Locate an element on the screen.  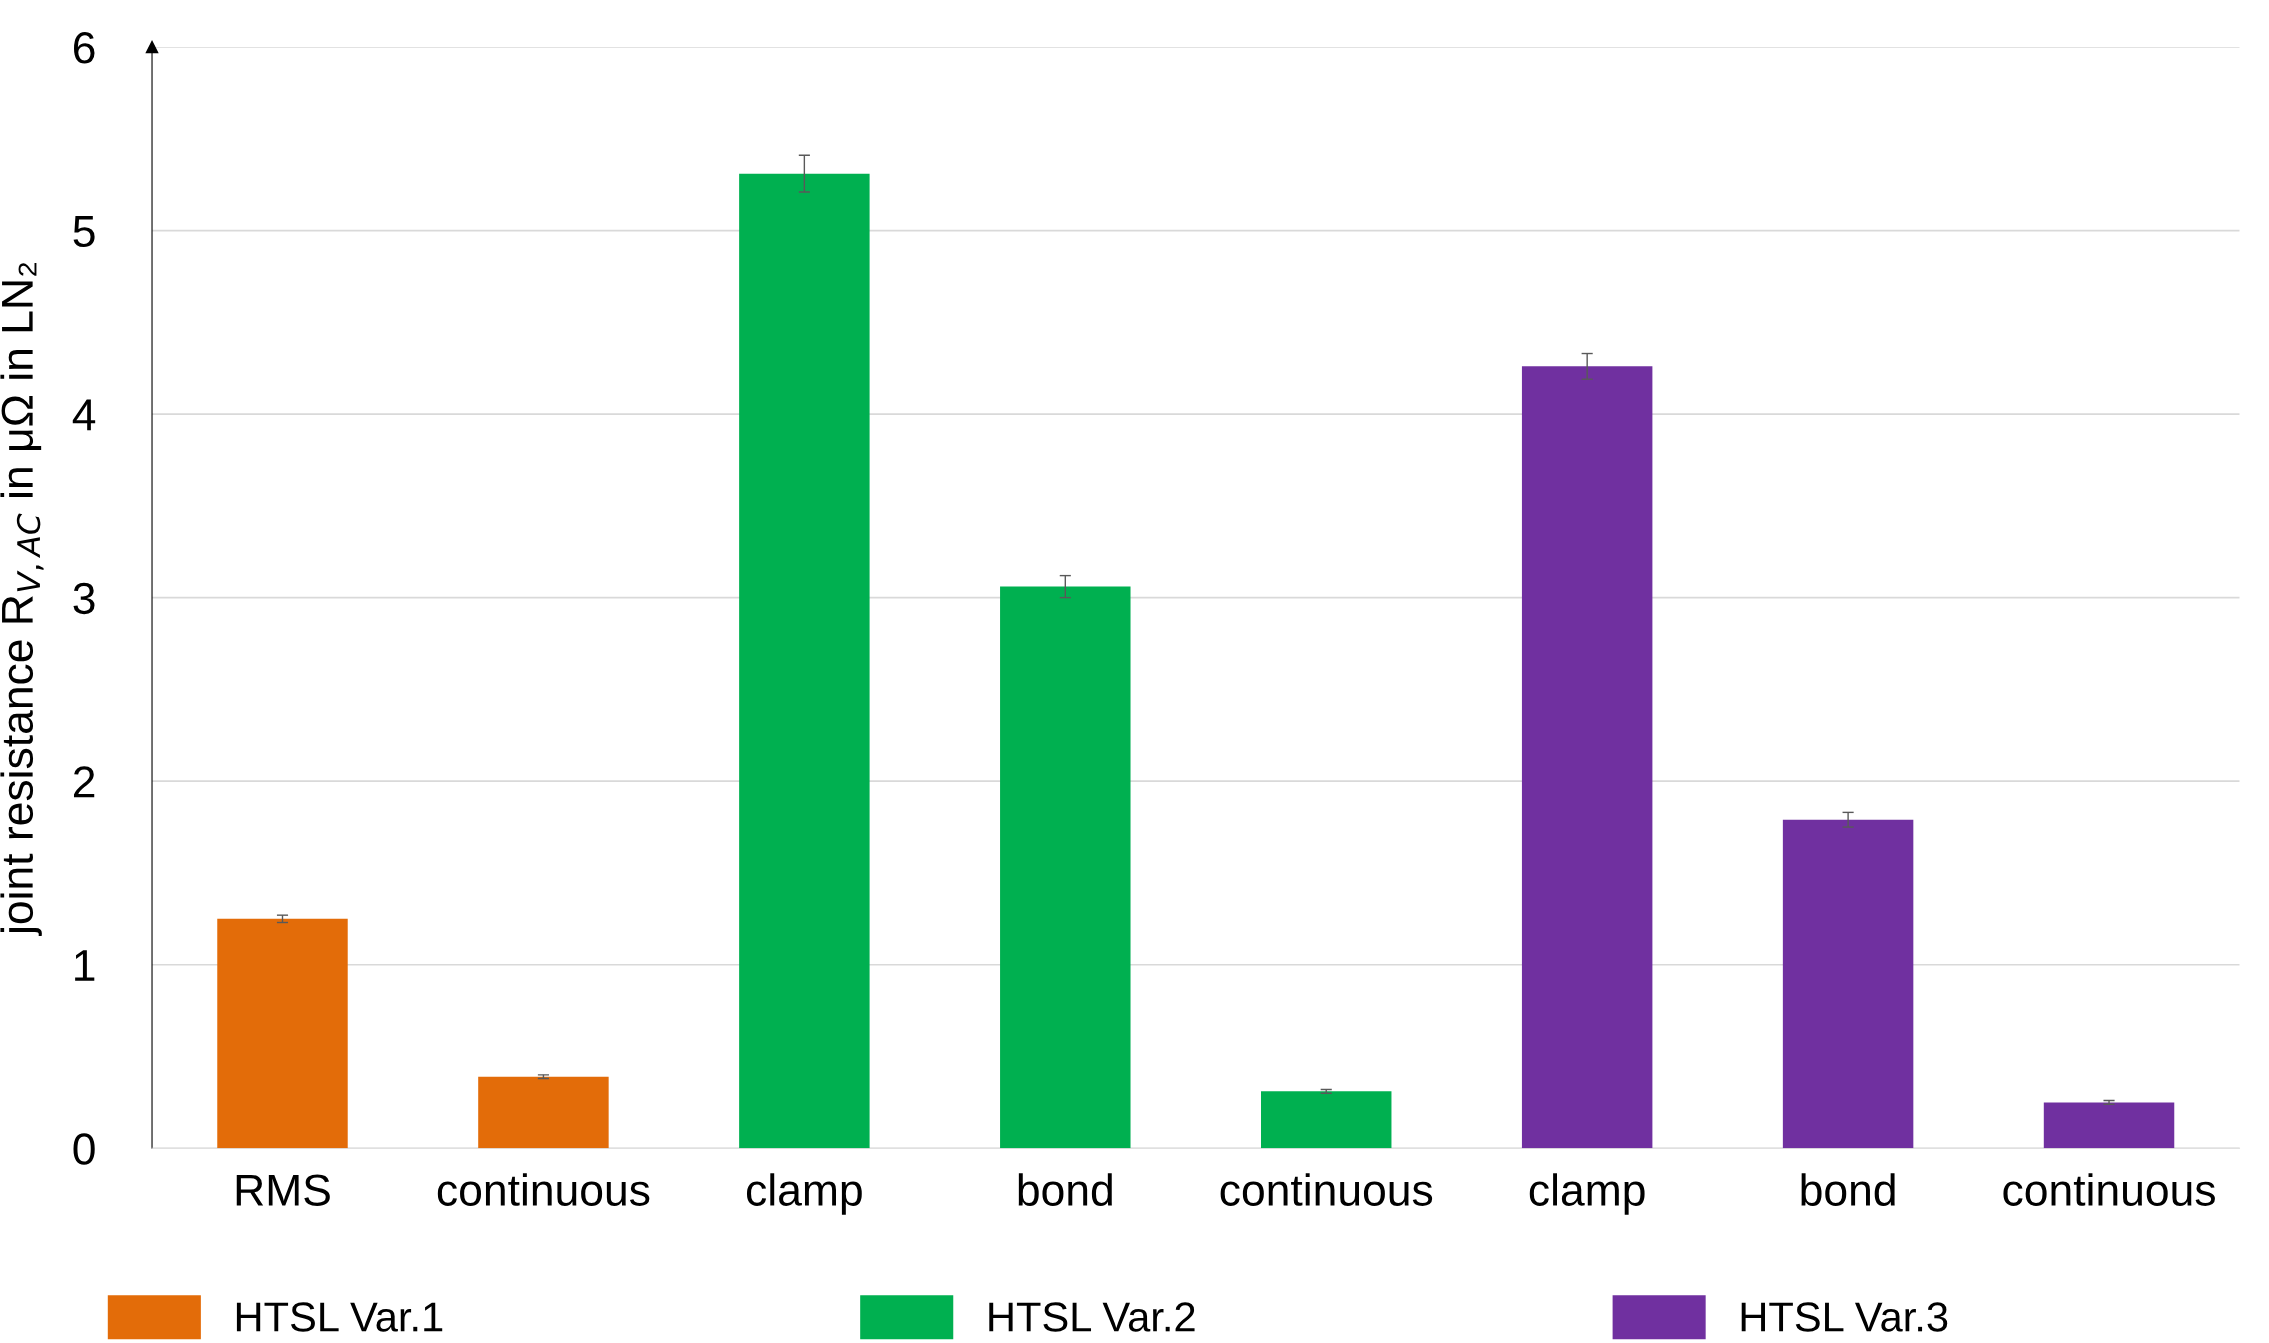
y-tick-label: 1 is located at coordinates (85, 965).